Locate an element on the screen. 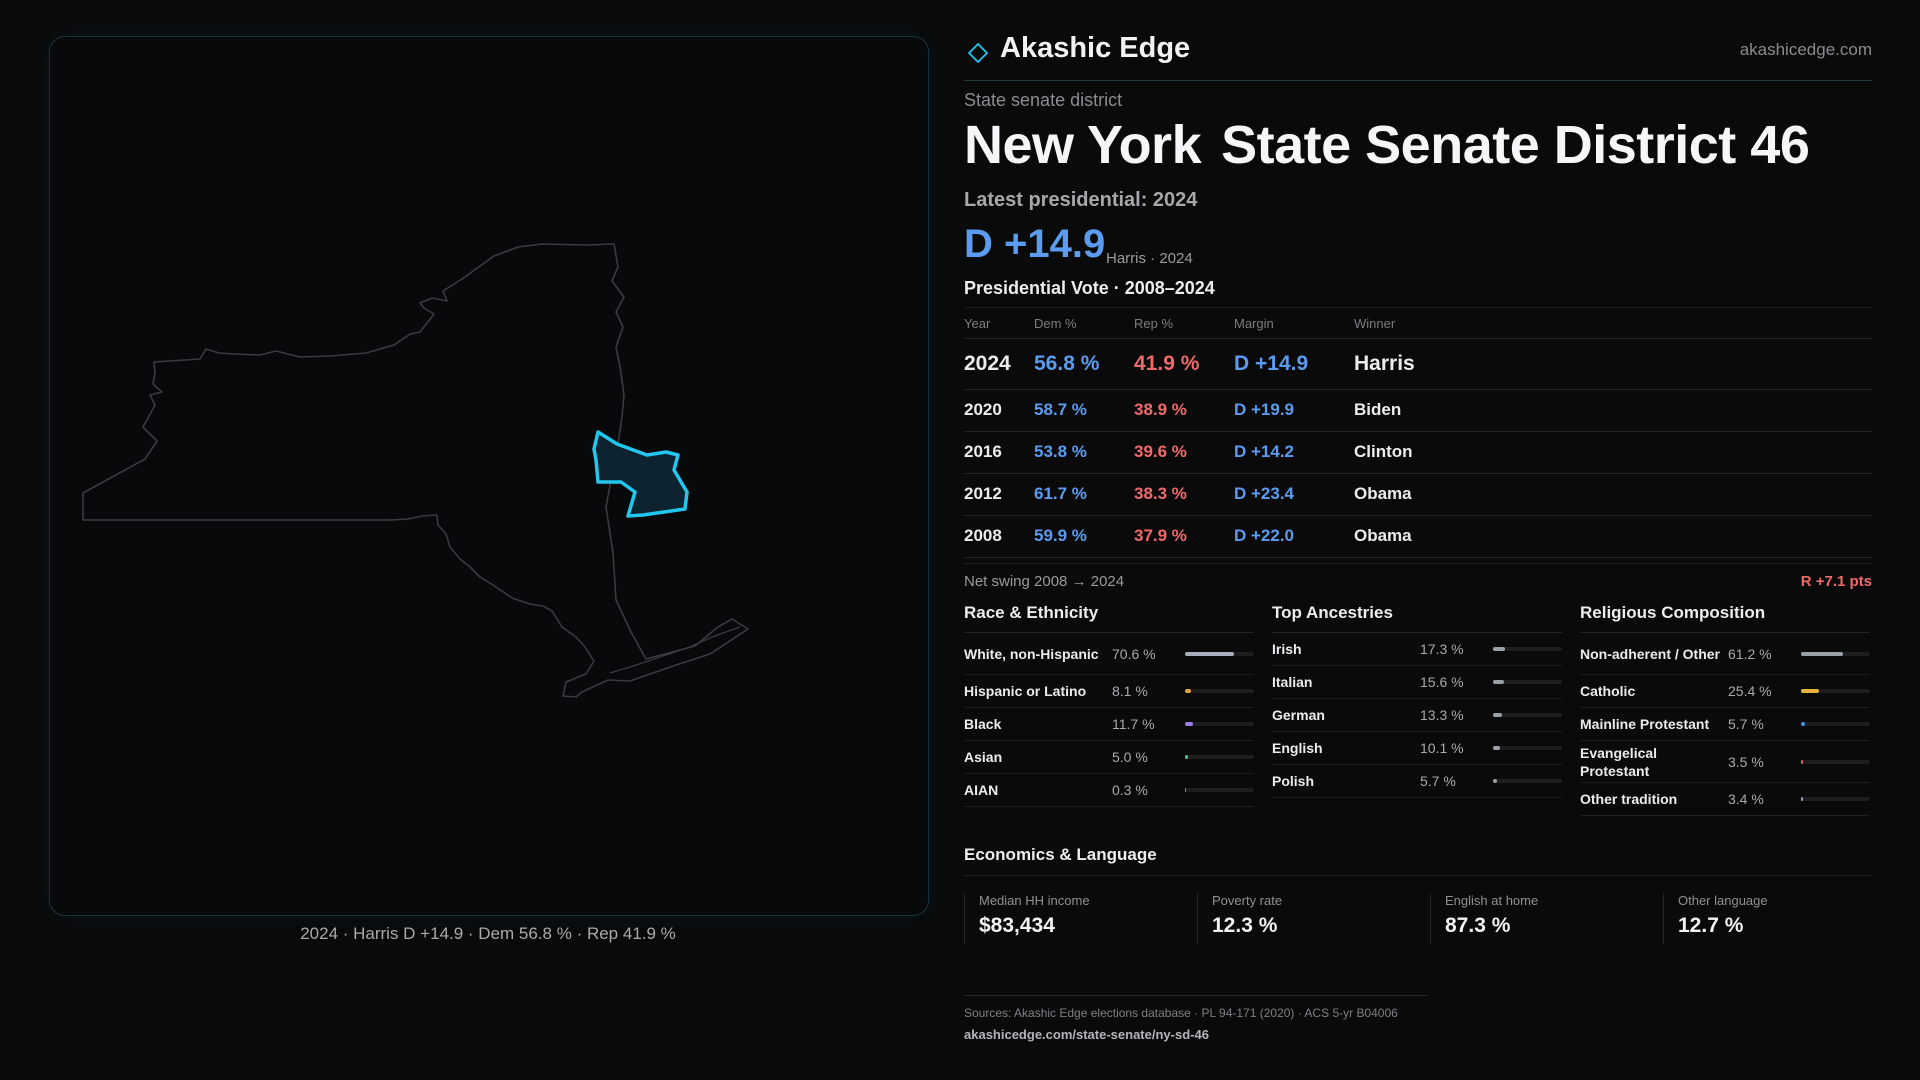 The image size is (1920, 1080). list-item: Non-adherent / Other 61.2 % is located at coordinates (1725, 654).